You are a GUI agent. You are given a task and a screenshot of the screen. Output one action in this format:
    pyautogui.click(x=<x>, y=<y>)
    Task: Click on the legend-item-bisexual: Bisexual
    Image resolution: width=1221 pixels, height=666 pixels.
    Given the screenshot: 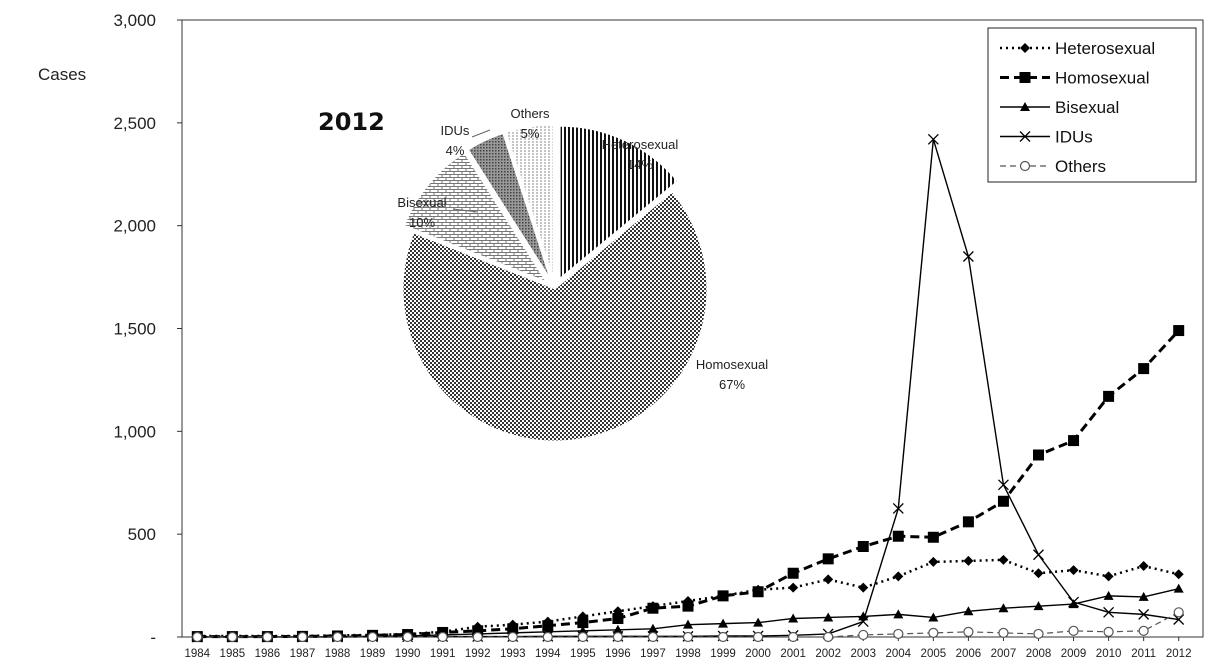 What is the action you would take?
    pyautogui.click(x=1059, y=107)
    